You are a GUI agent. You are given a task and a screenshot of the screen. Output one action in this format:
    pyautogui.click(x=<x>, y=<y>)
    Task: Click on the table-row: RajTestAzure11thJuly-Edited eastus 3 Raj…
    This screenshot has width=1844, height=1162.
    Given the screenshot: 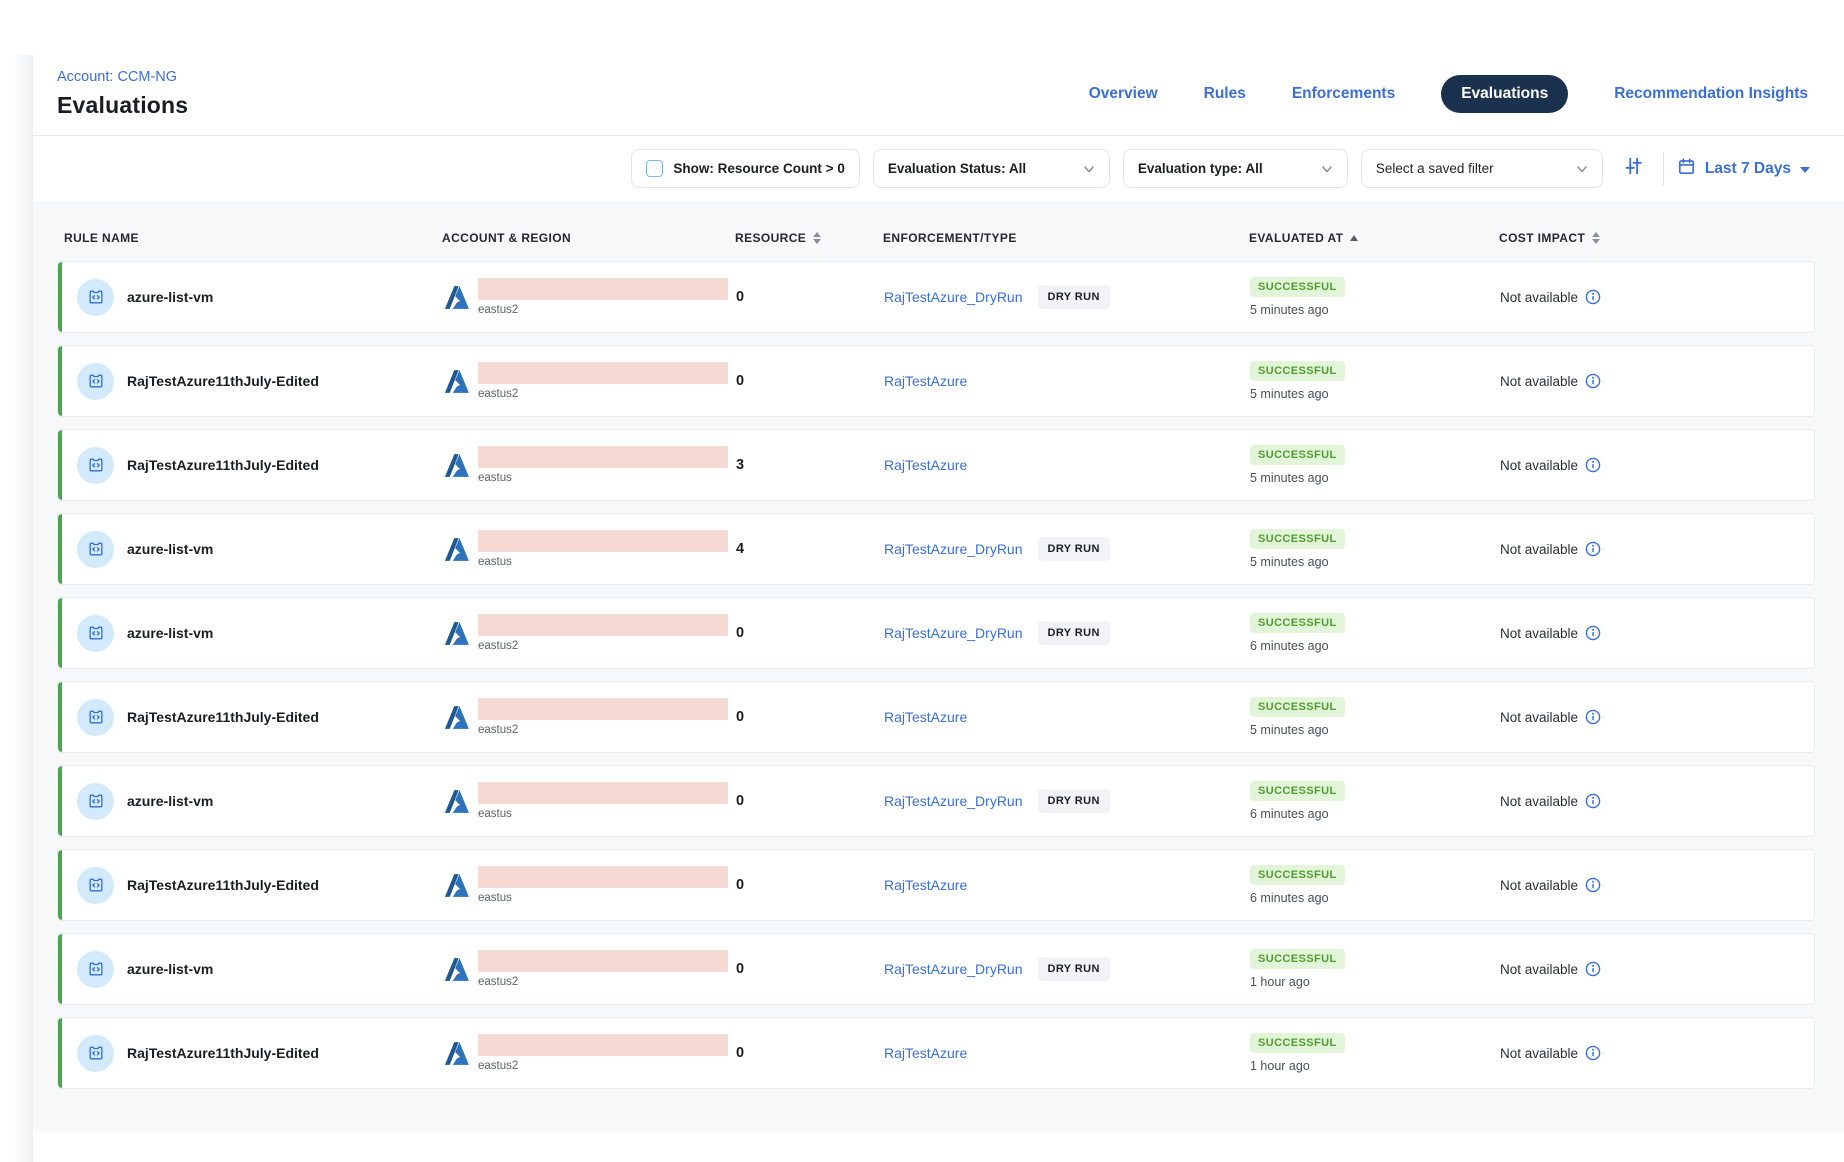 What is the action you would take?
    pyautogui.click(x=936, y=465)
    